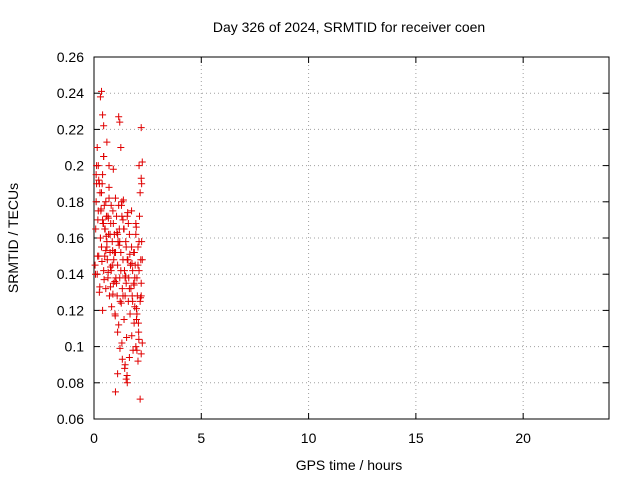 The image size is (640, 480). Describe the element at coordinates (118, 245) in the screenshot. I see `data-points` at that location.